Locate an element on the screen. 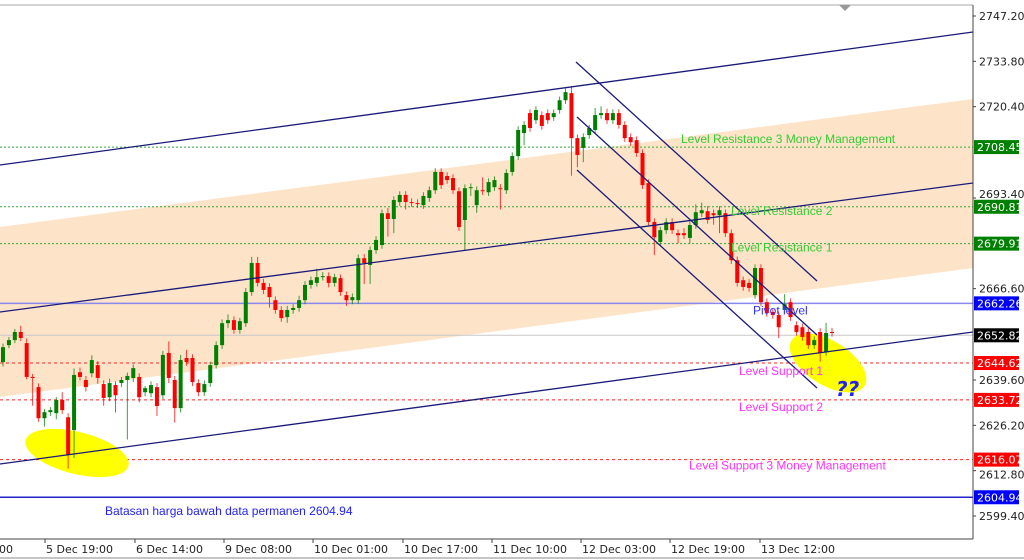 The width and height of the screenshot is (1024, 560). scroll-shift-marker-icon is located at coordinates (845, 8).